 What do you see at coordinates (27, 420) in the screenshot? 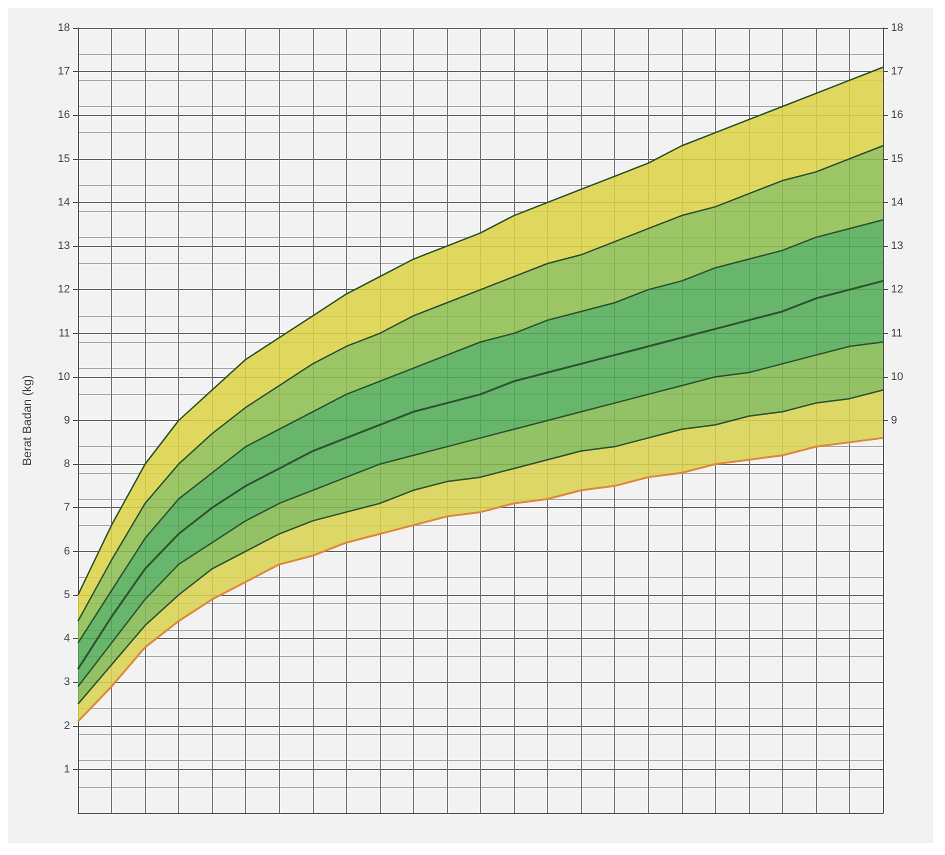
I see `y-axis-title: Berat Badan (kg)` at bounding box center [27, 420].